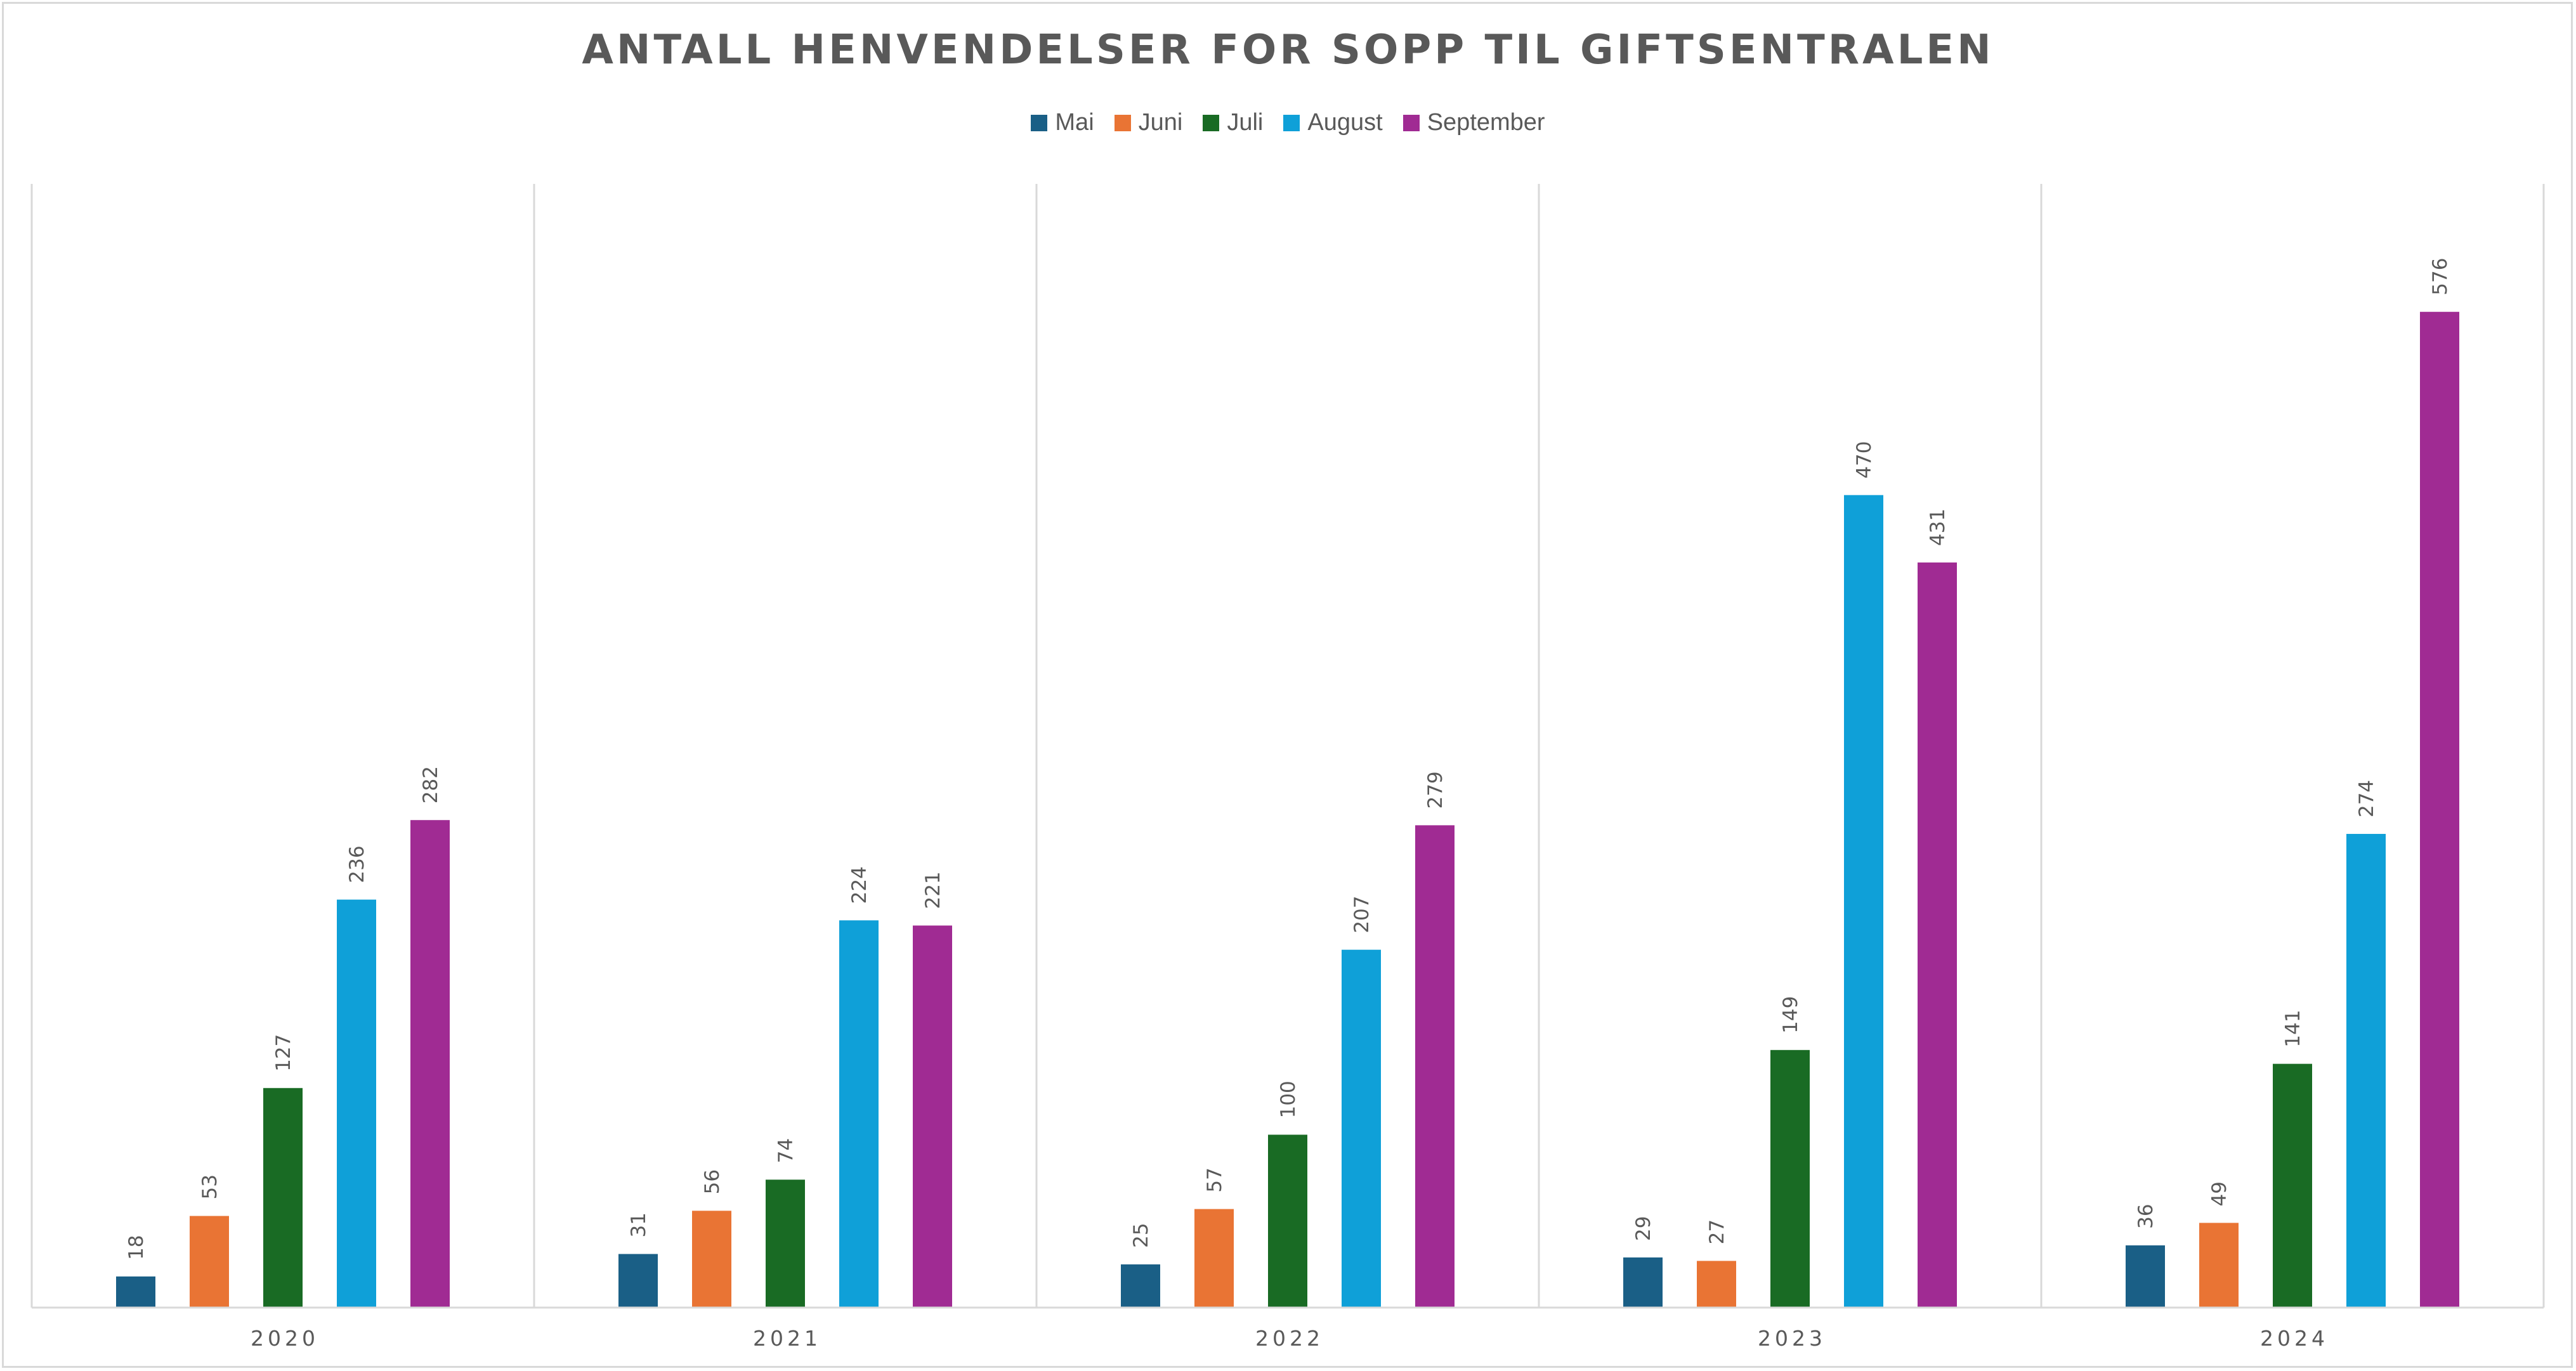  I want to click on data-label-2022-august: 207, so click(1362, 915).